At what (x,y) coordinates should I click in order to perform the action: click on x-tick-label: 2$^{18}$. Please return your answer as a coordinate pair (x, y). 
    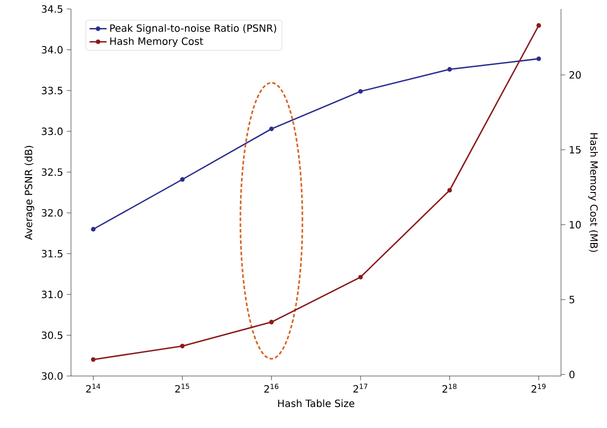
    Looking at the image, I should click on (449, 388).